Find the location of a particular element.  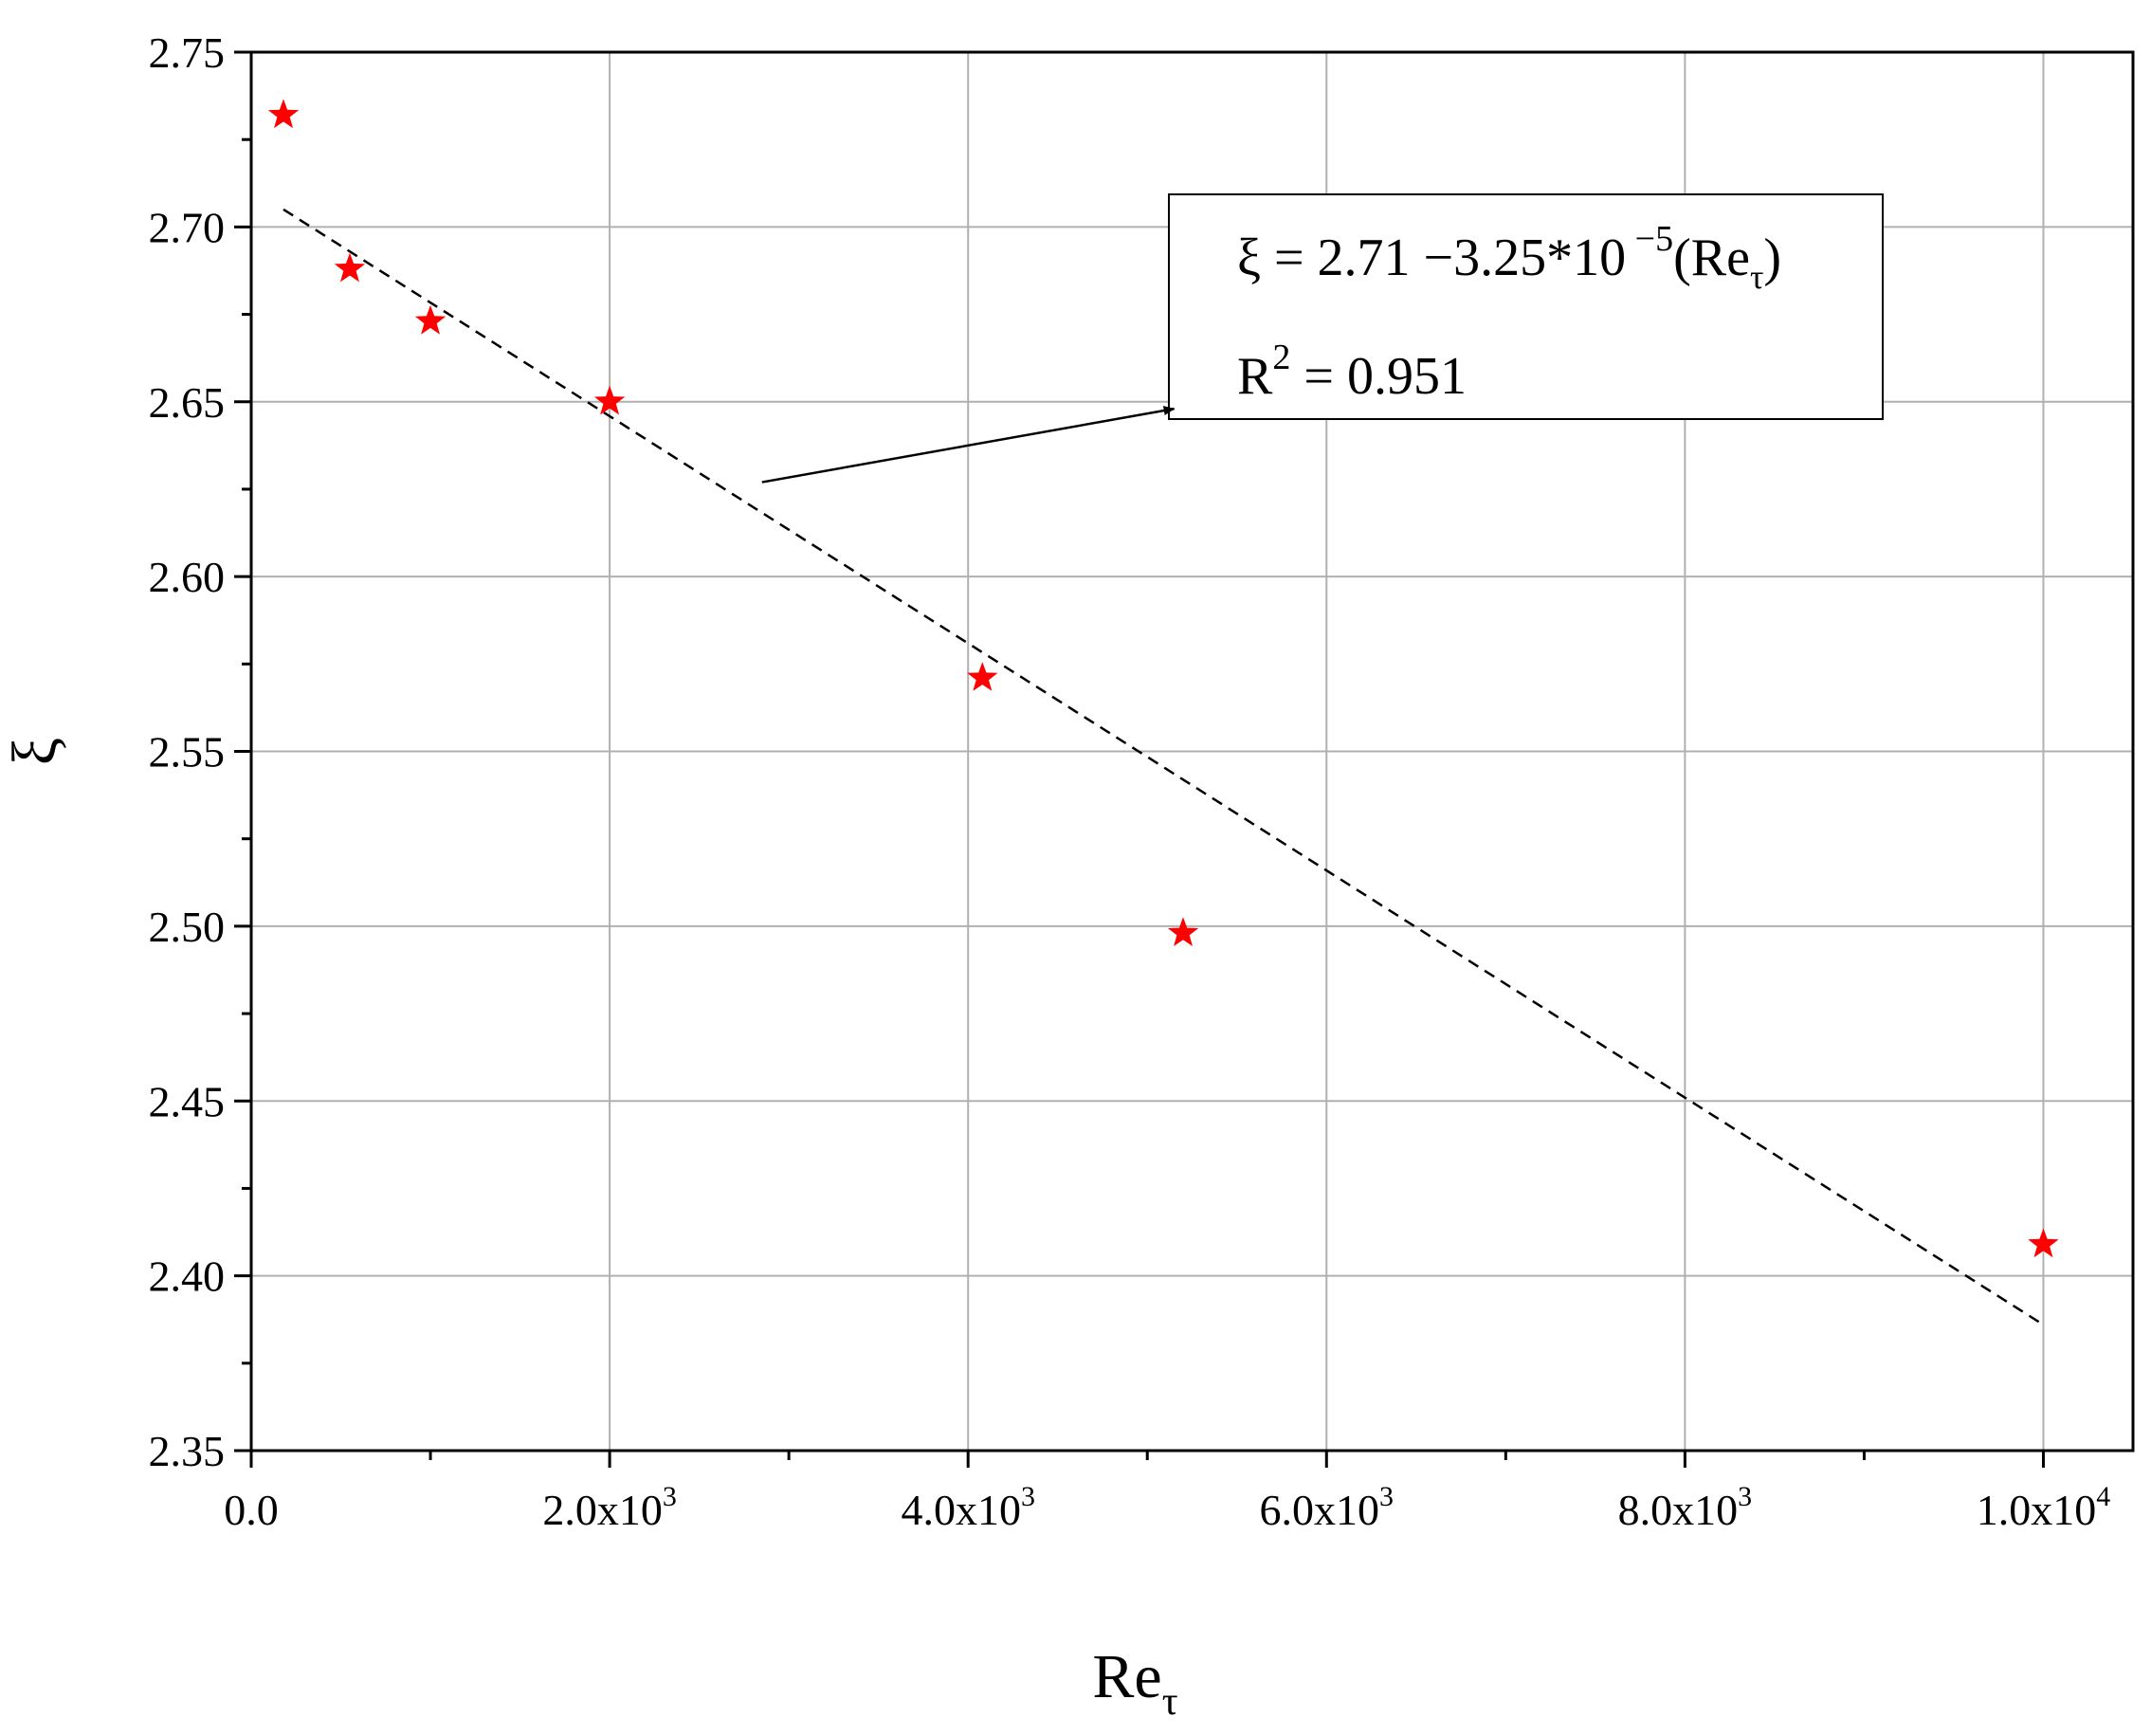

x-axis-label-subscript: τ is located at coordinates (1170, 1702).